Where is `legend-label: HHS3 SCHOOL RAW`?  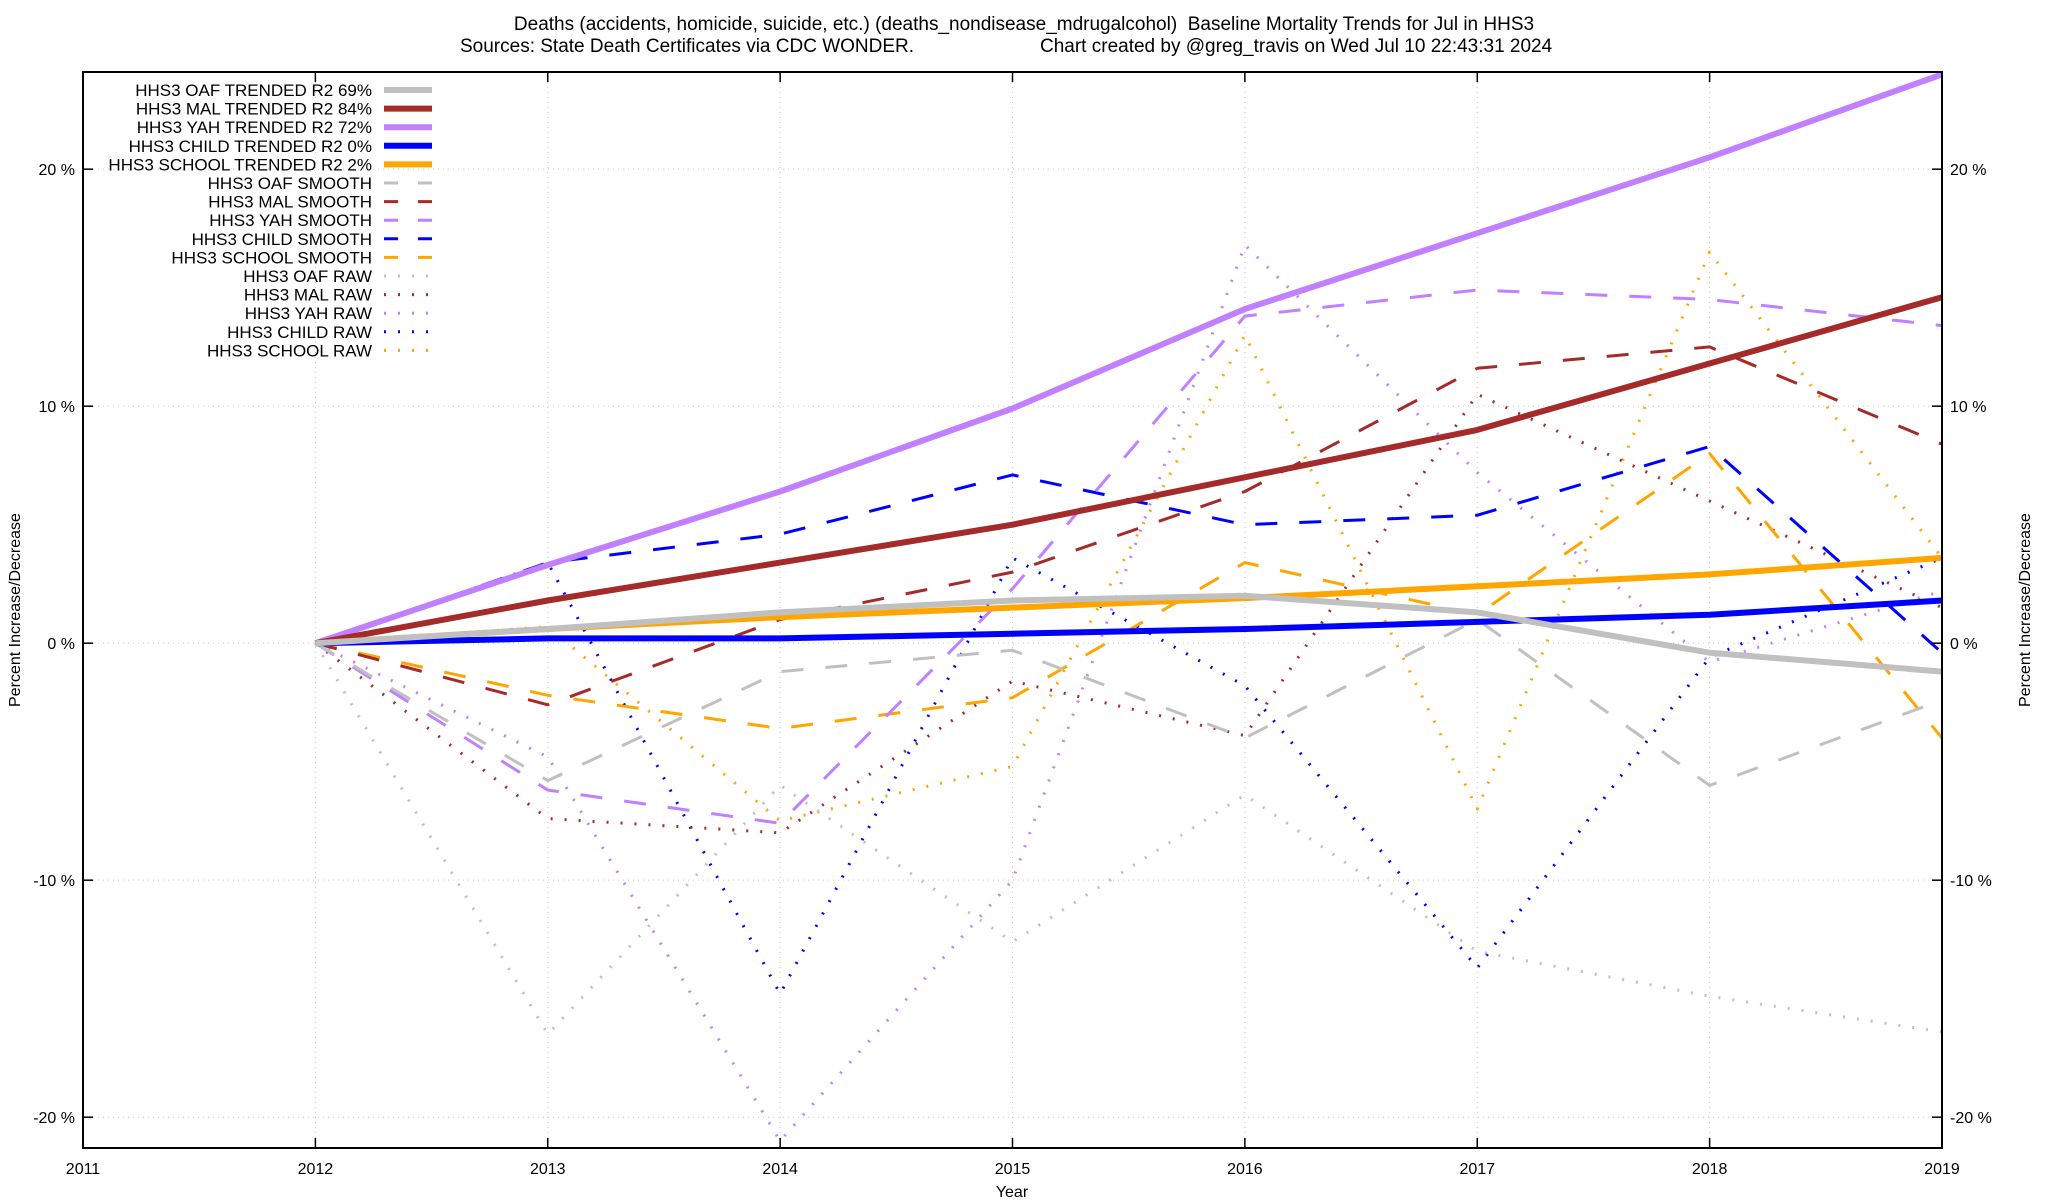
legend-label: HHS3 SCHOOL RAW is located at coordinates (289, 350).